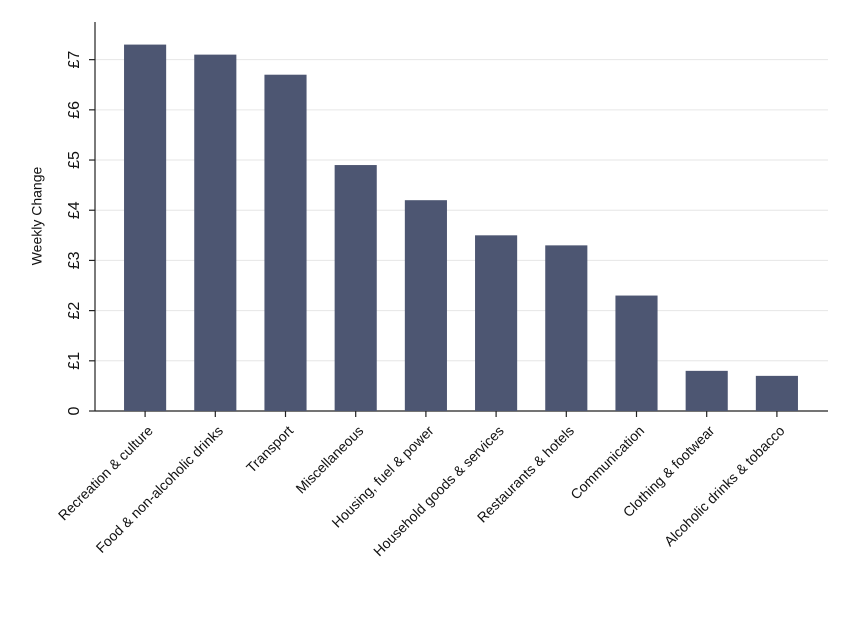 This screenshot has height=617, width=850. What do you see at coordinates (329, 459) in the screenshot?
I see `x-tick-label: Miscellaneous` at bounding box center [329, 459].